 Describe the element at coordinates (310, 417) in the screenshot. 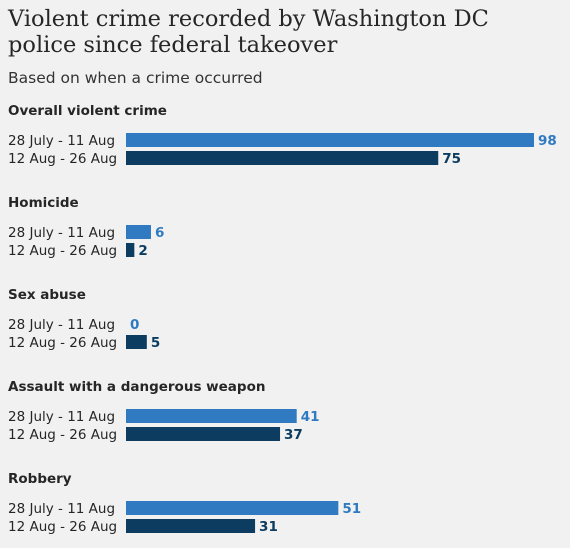

I see `value-label: 41` at that location.